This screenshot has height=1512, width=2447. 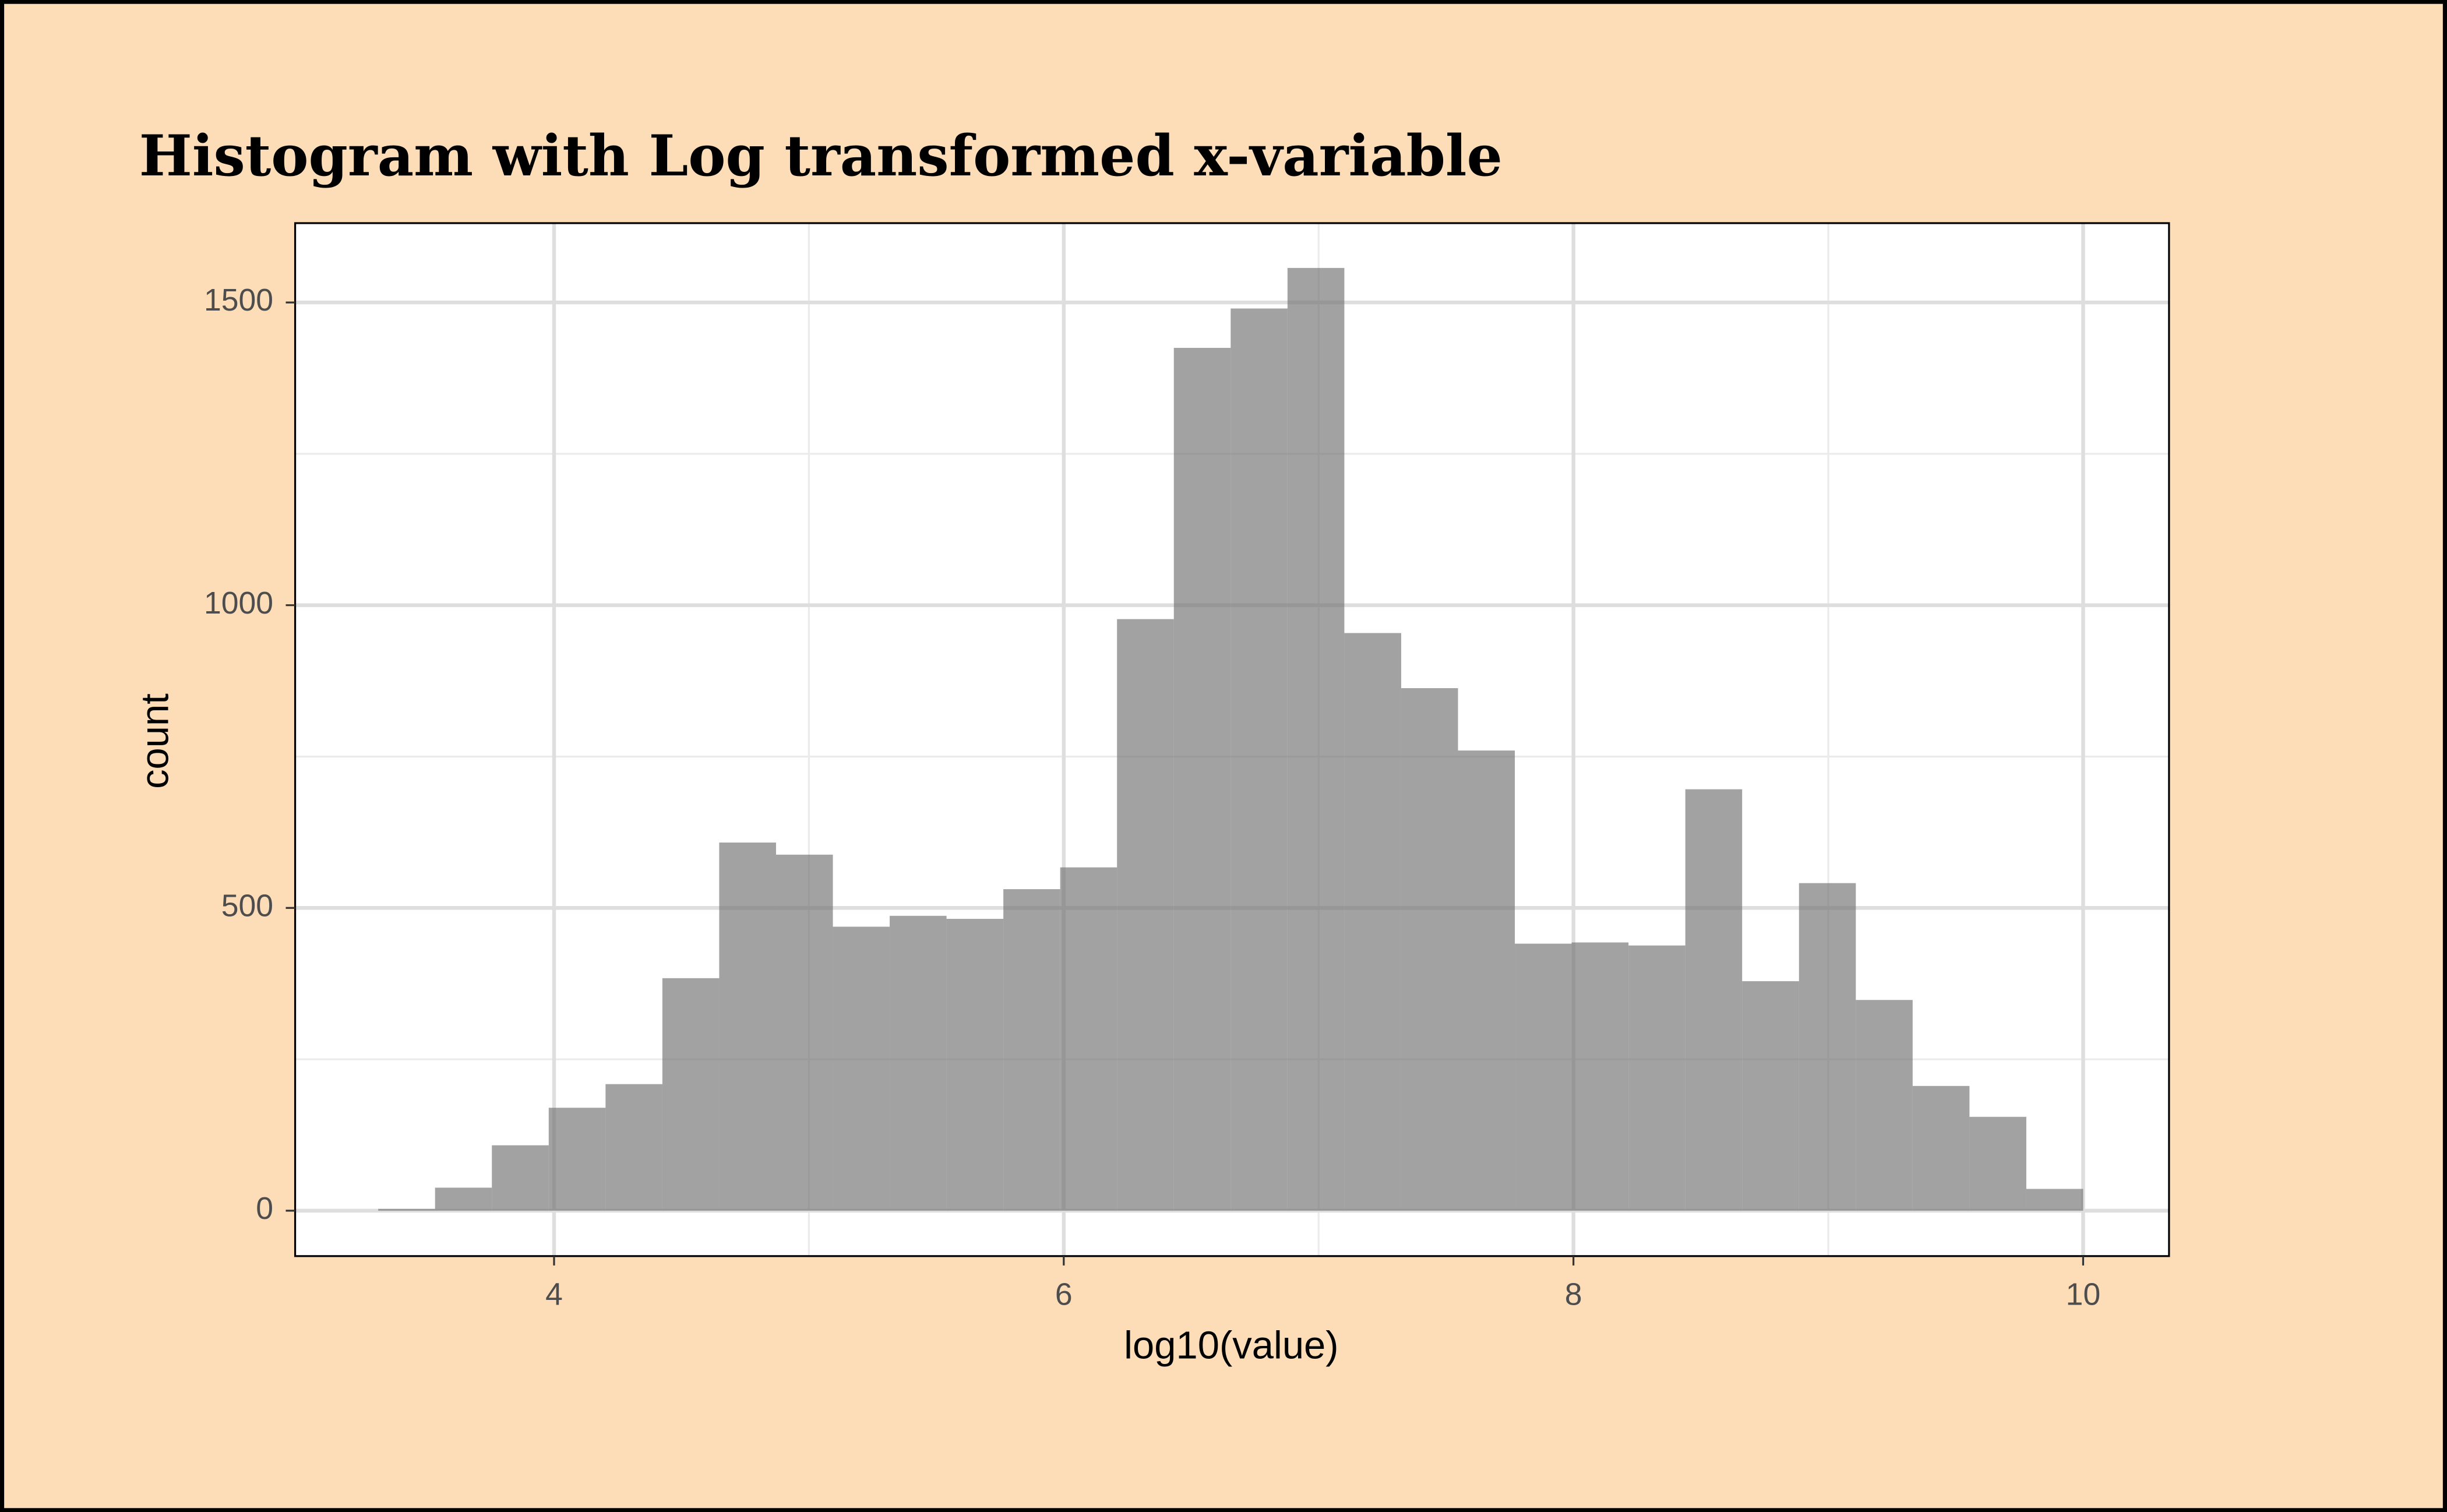 I want to click on y-tick-label: 1000, so click(x=238, y=603).